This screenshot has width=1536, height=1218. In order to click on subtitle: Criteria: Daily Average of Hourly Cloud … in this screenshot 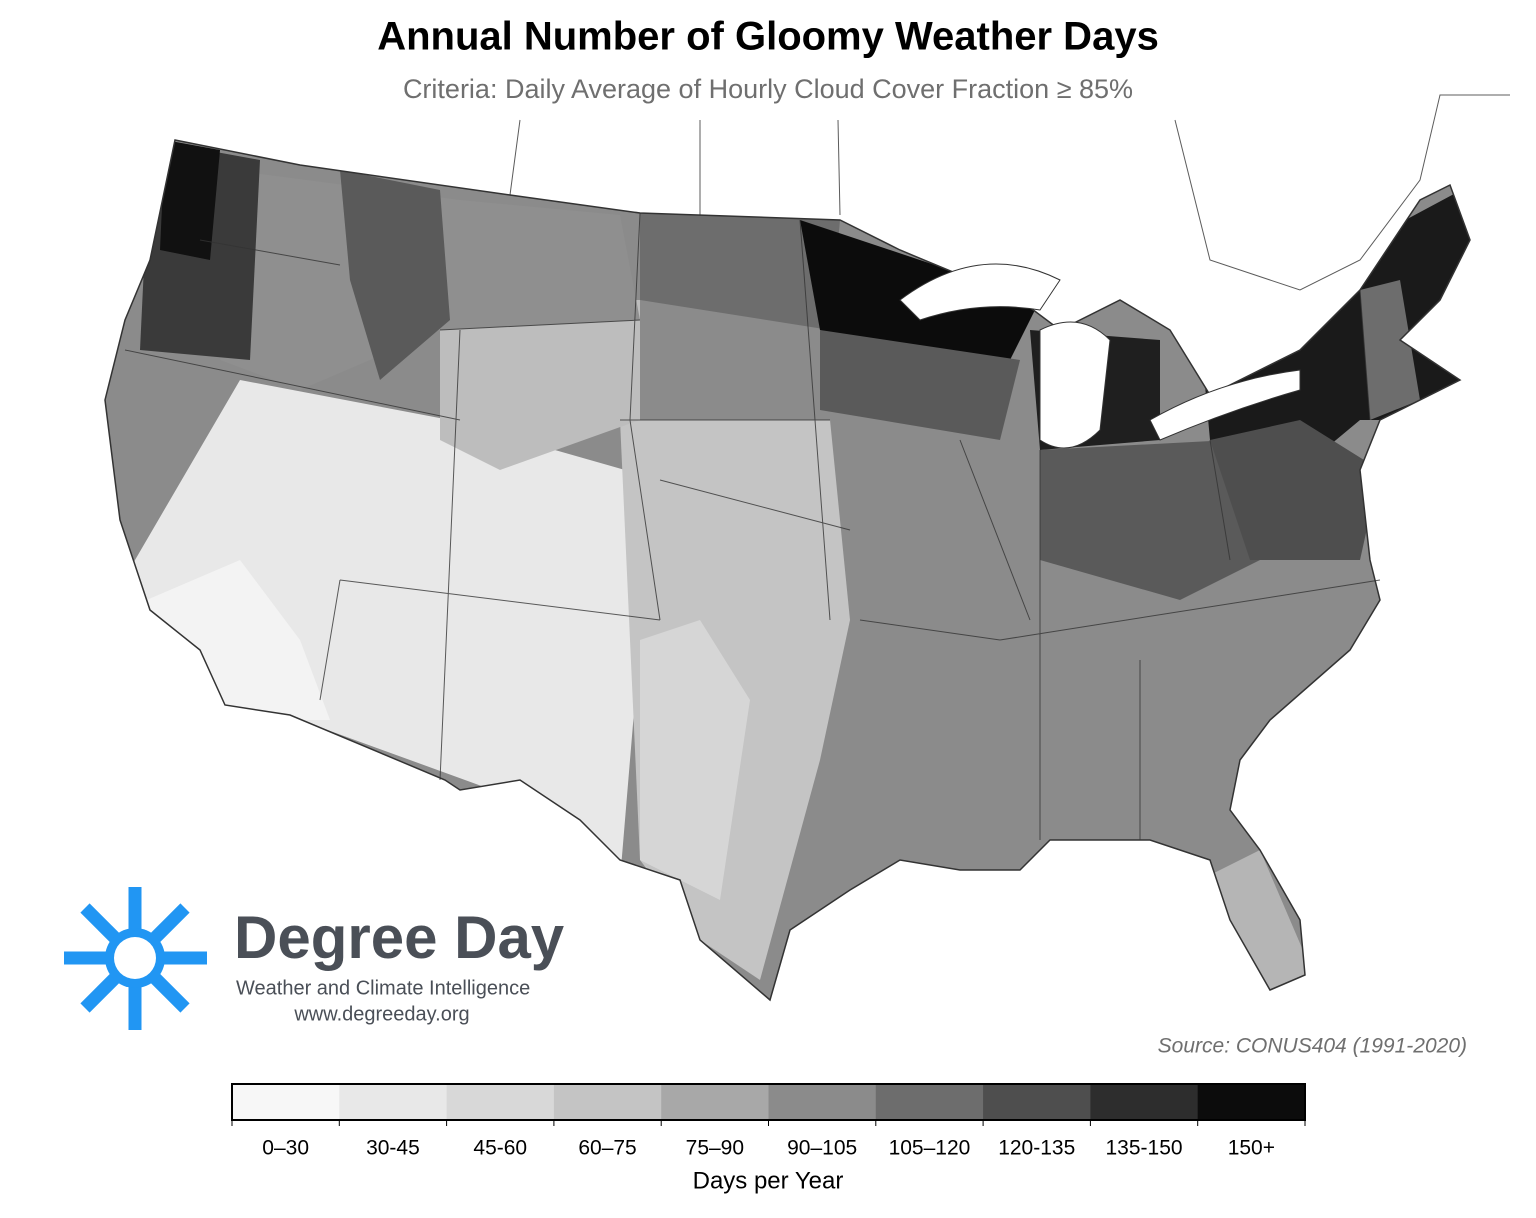, I will do `click(768, 89)`.